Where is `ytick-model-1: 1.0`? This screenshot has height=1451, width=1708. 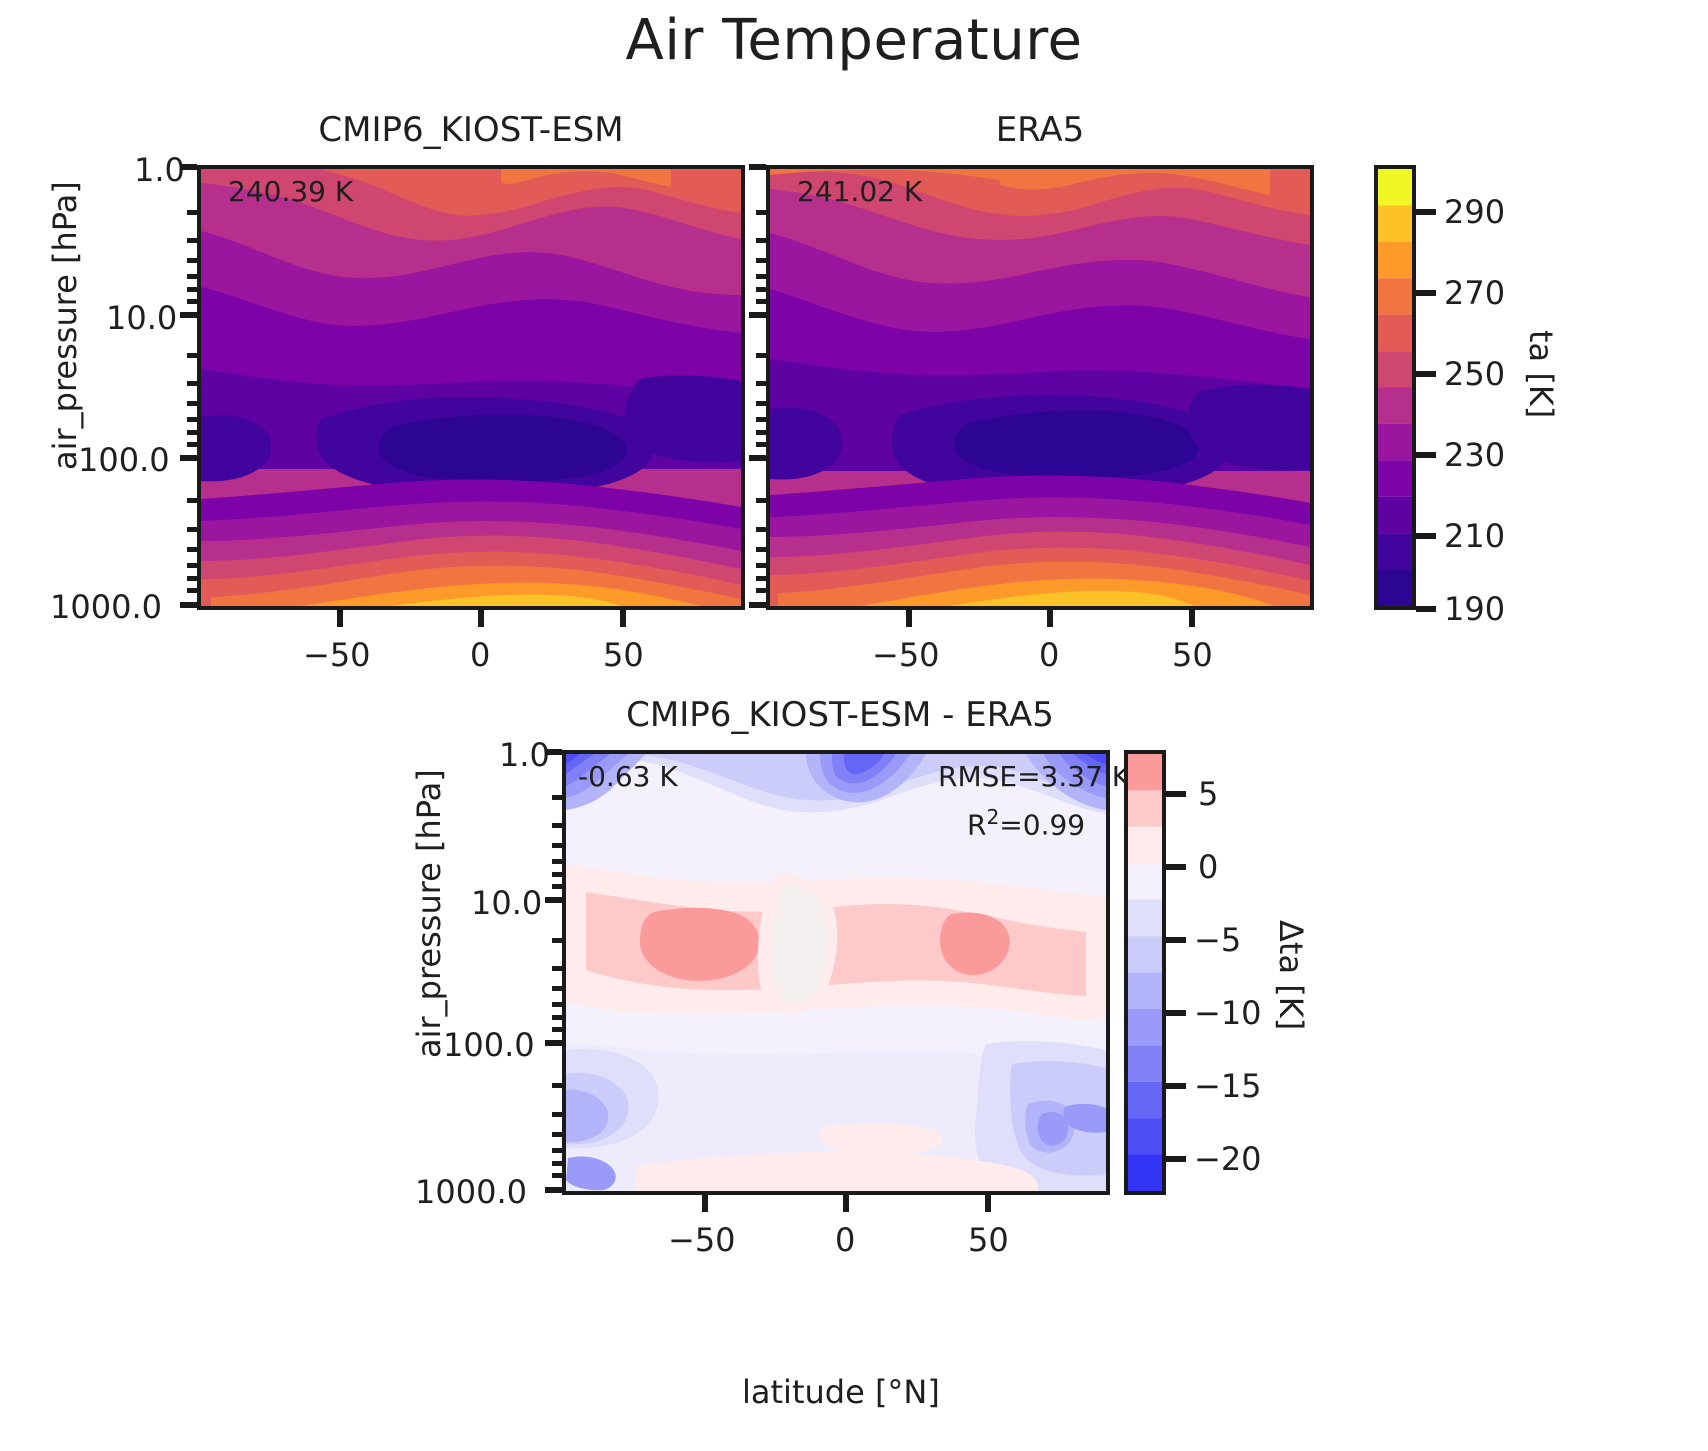
ytick-model-1: 1.0 is located at coordinates (159, 170).